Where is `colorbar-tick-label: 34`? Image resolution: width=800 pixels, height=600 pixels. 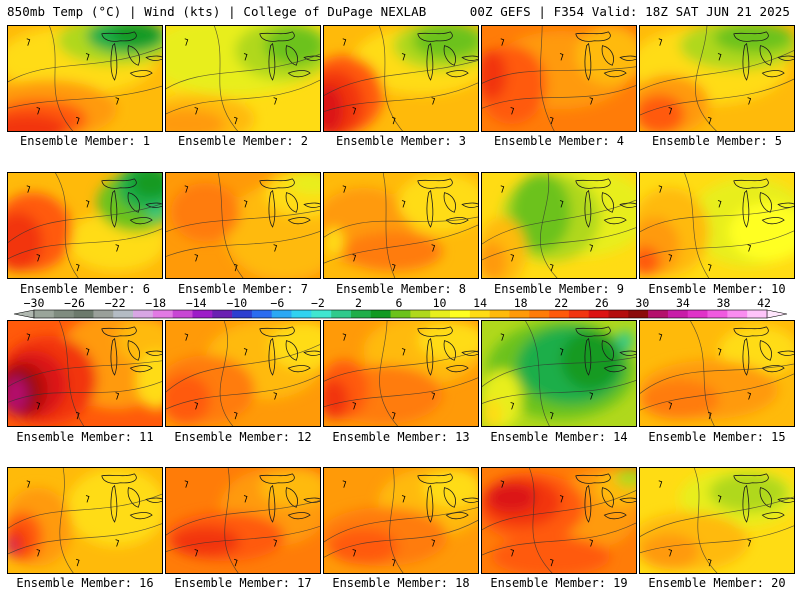
colorbar-tick-label: 34 is located at coordinates (683, 303).